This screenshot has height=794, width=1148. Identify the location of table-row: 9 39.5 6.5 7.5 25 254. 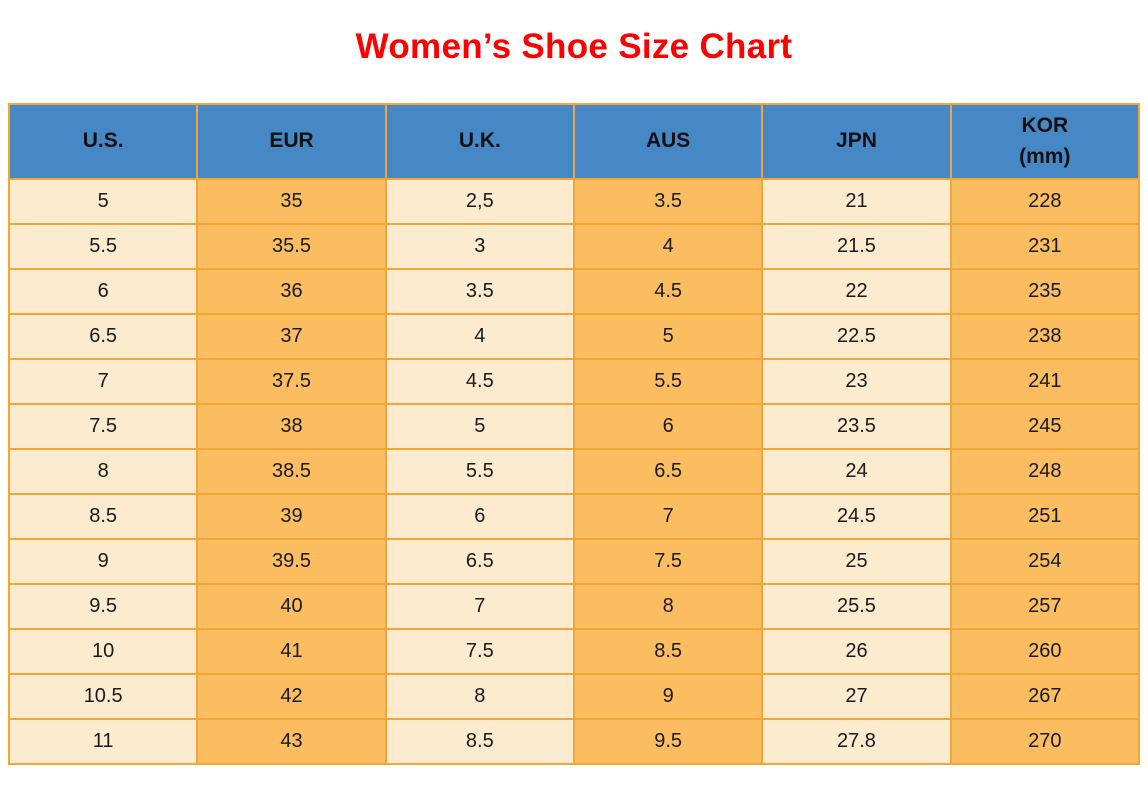
(574, 561).